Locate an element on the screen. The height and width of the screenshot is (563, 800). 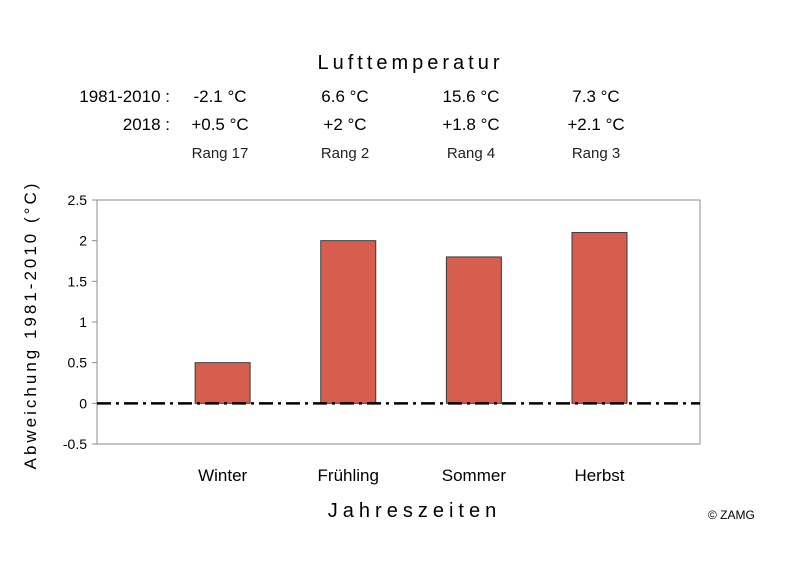
rang-sommer: Rang 4 is located at coordinates (471, 153).